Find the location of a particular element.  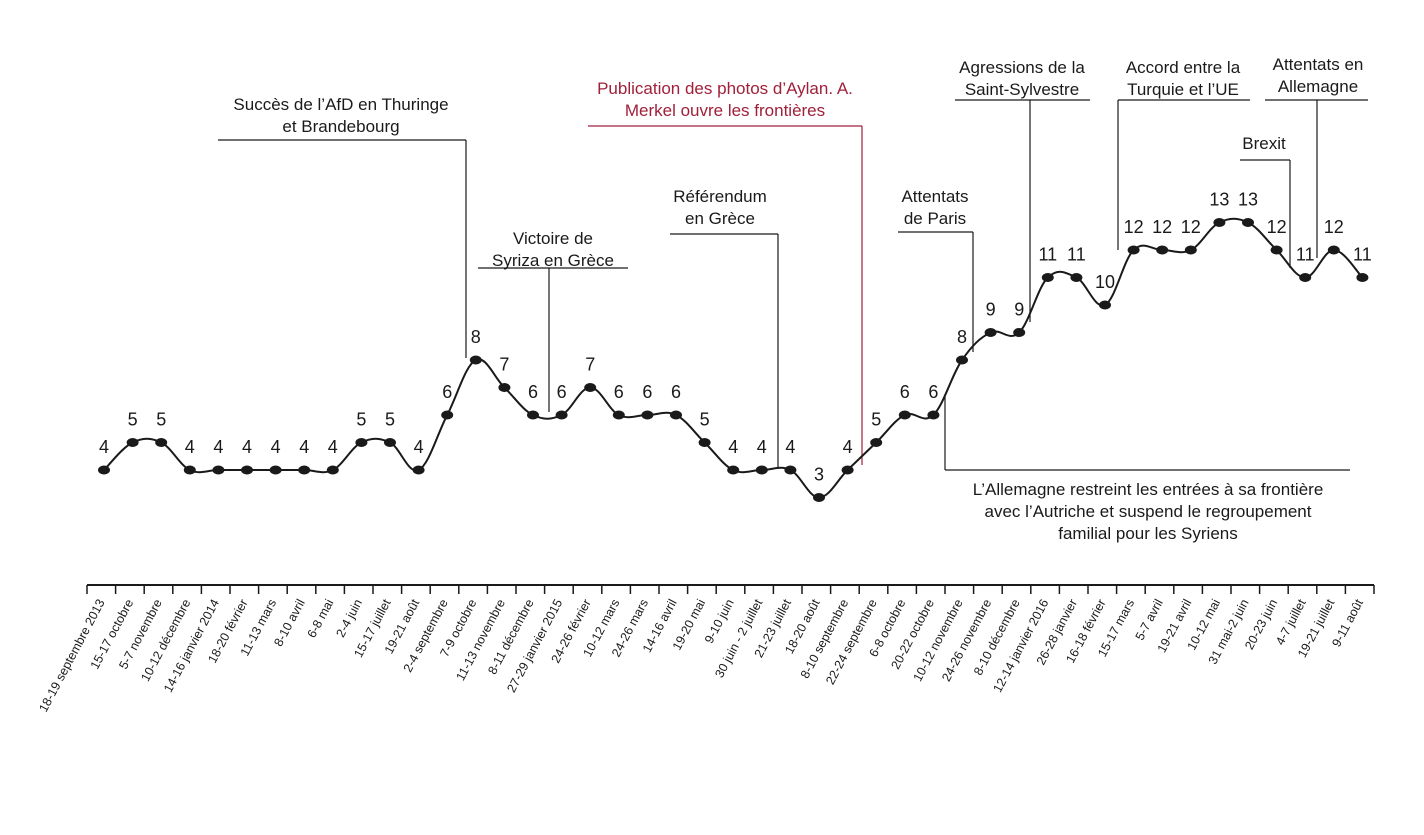

annotation-text: Publication des photos d’Aylan. A. is located at coordinates (725, 88).